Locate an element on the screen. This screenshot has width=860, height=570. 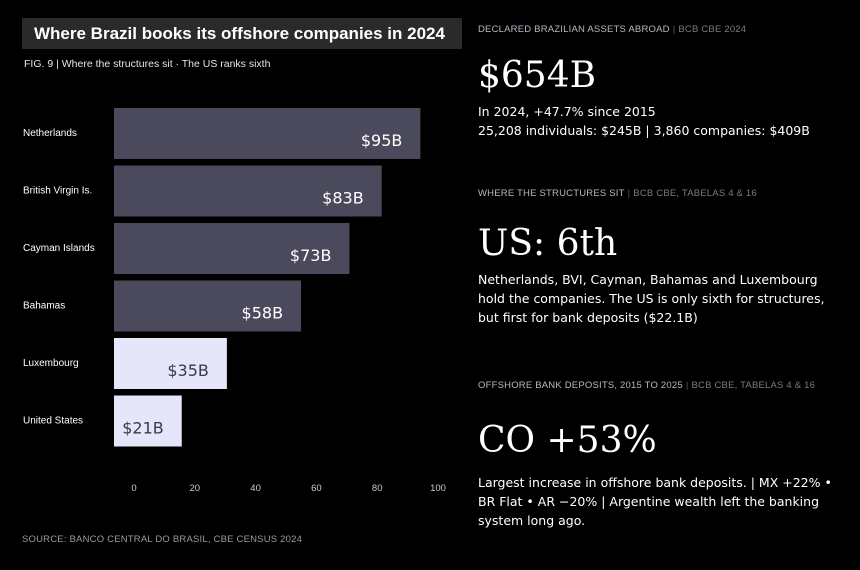
x-tick-label: 20 is located at coordinates (195, 488).